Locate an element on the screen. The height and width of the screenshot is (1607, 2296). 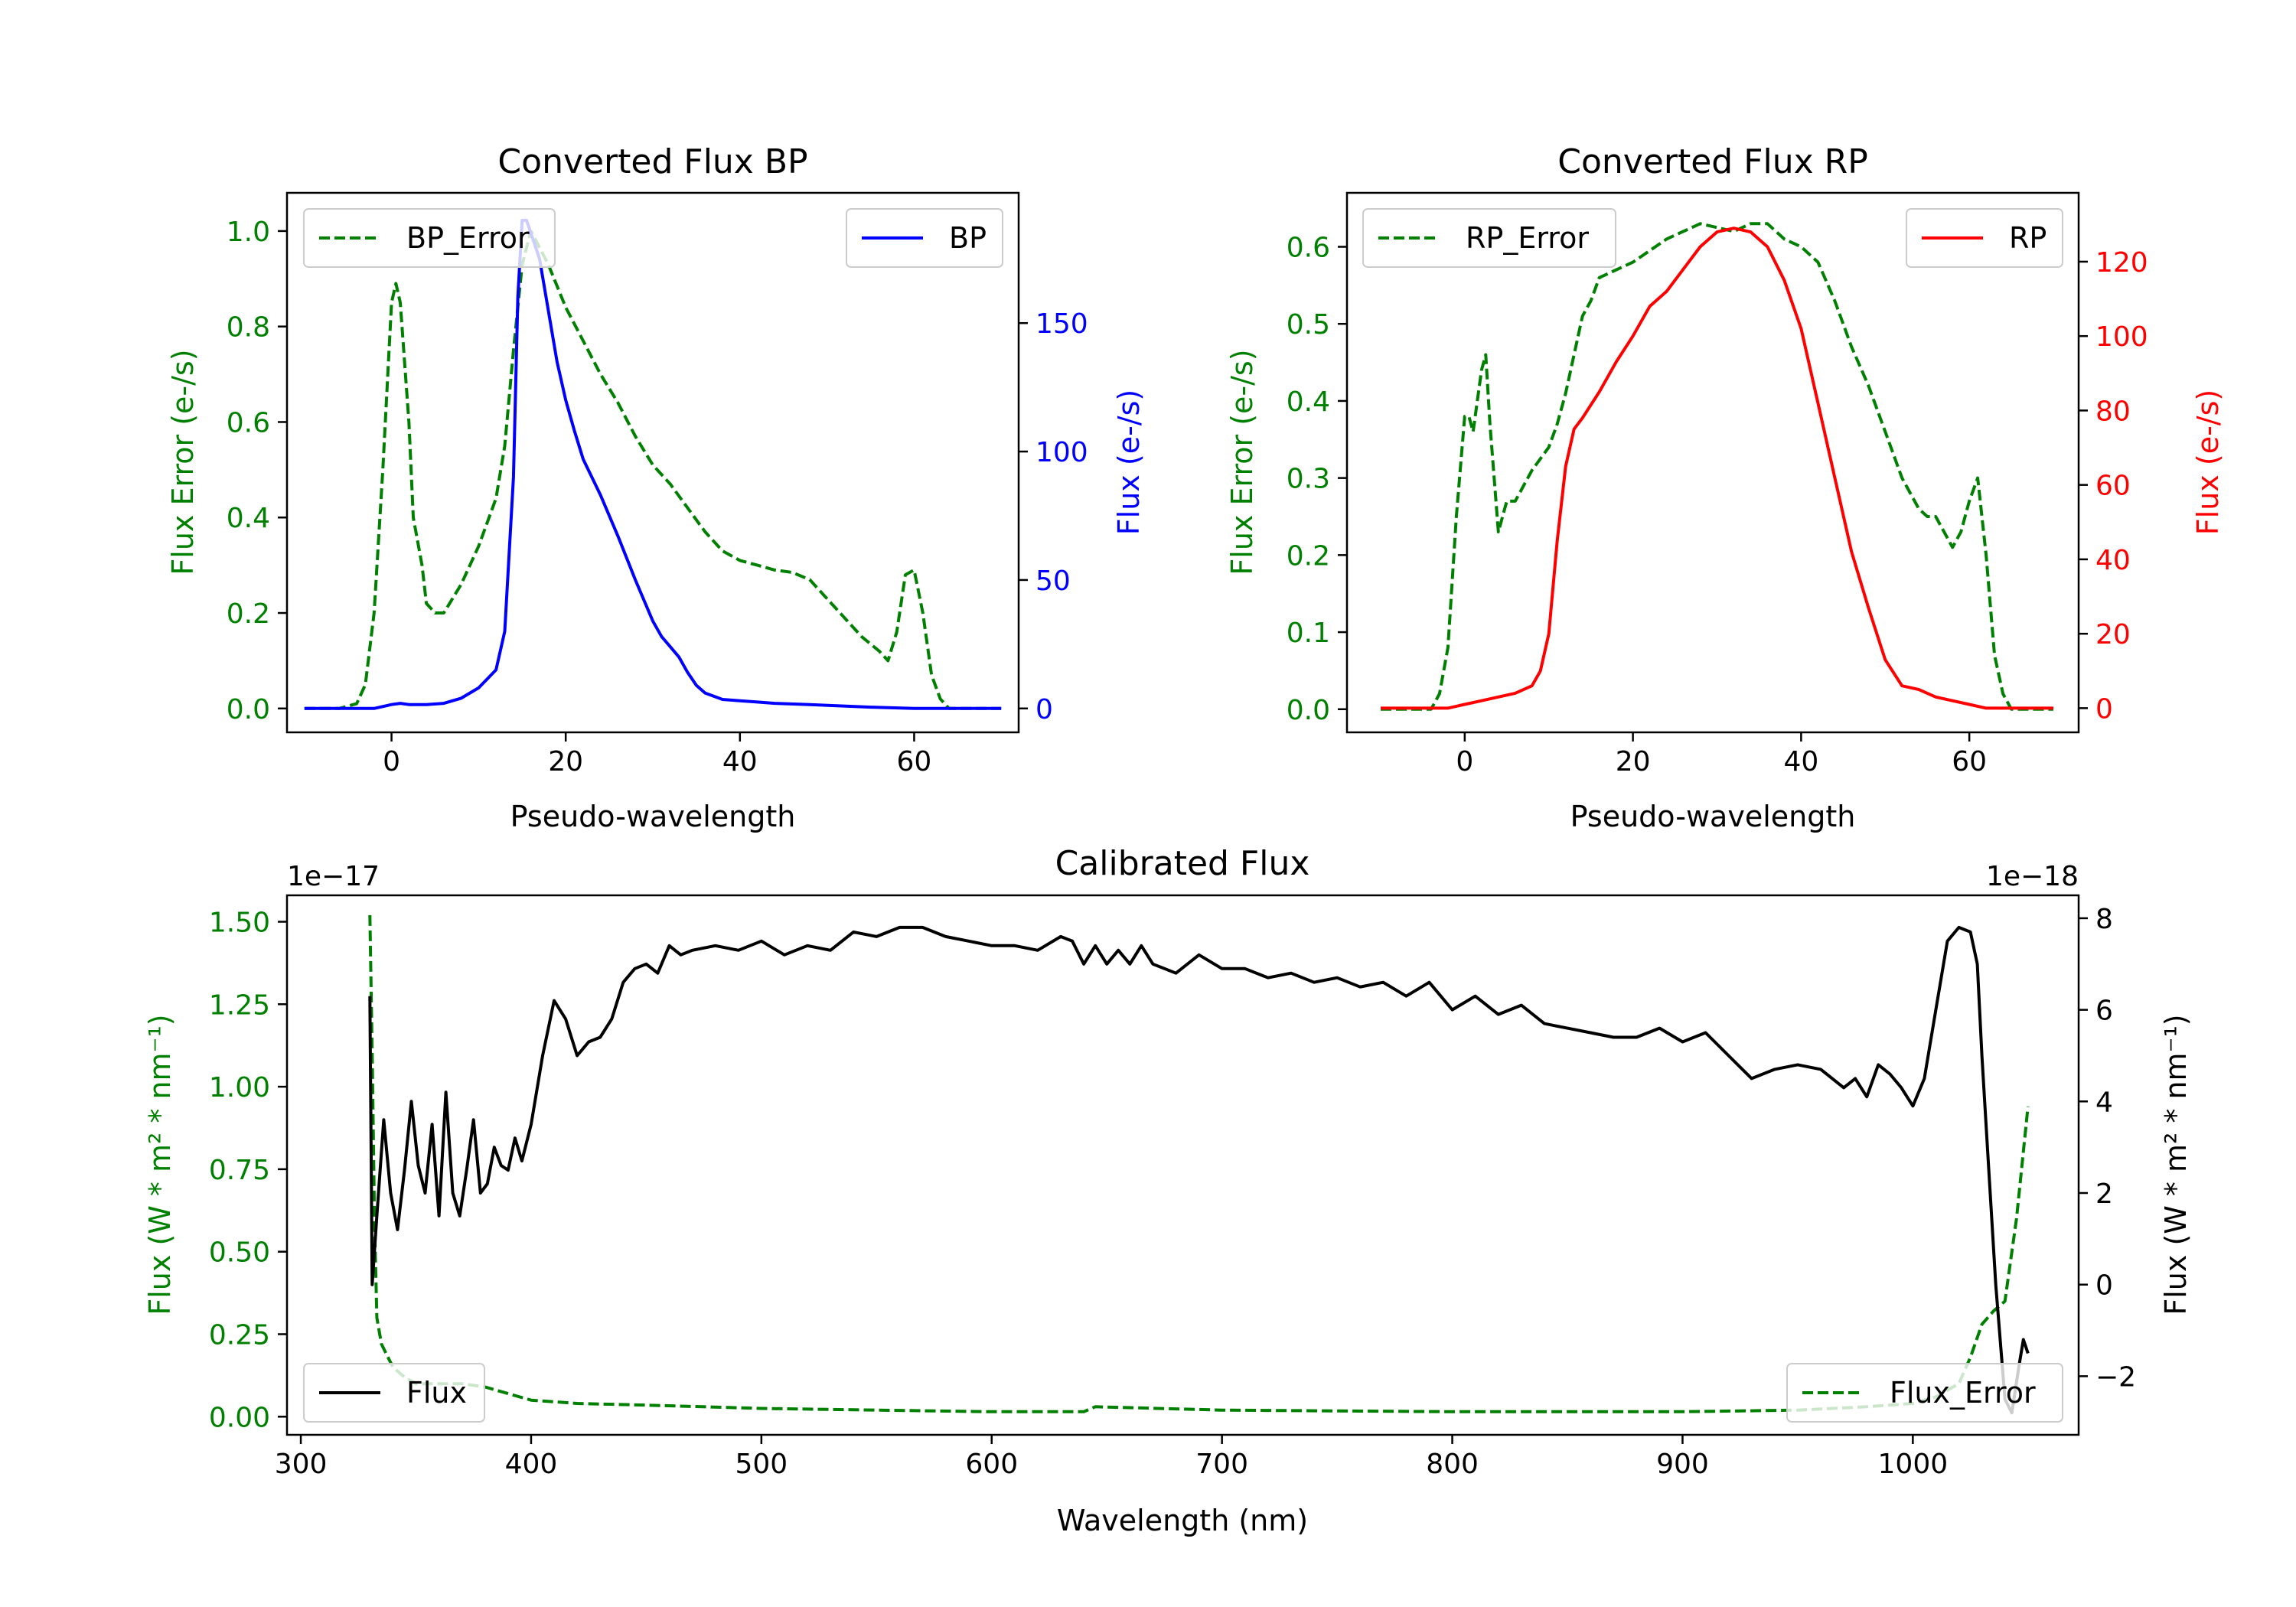
bp-chart-title: Converted Flux BP is located at coordinates (652, 161).